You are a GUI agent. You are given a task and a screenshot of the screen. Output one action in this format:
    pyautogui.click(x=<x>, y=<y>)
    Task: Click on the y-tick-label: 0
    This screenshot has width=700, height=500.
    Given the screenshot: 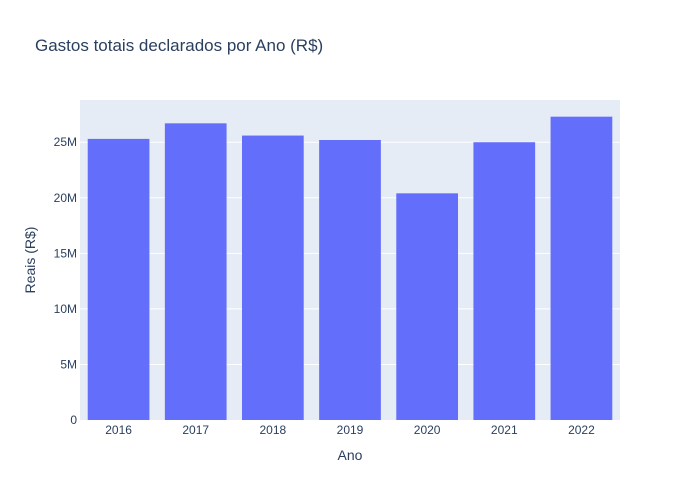 What is the action you would take?
    pyautogui.click(x=73, y=420)
    